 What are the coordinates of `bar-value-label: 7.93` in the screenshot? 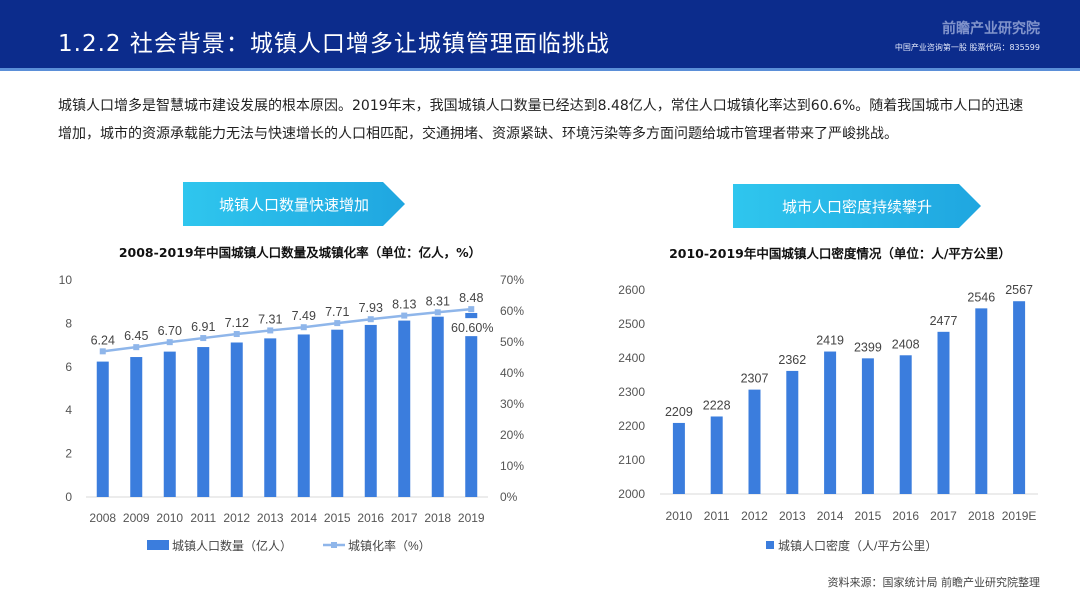 It's located at (371, 308).